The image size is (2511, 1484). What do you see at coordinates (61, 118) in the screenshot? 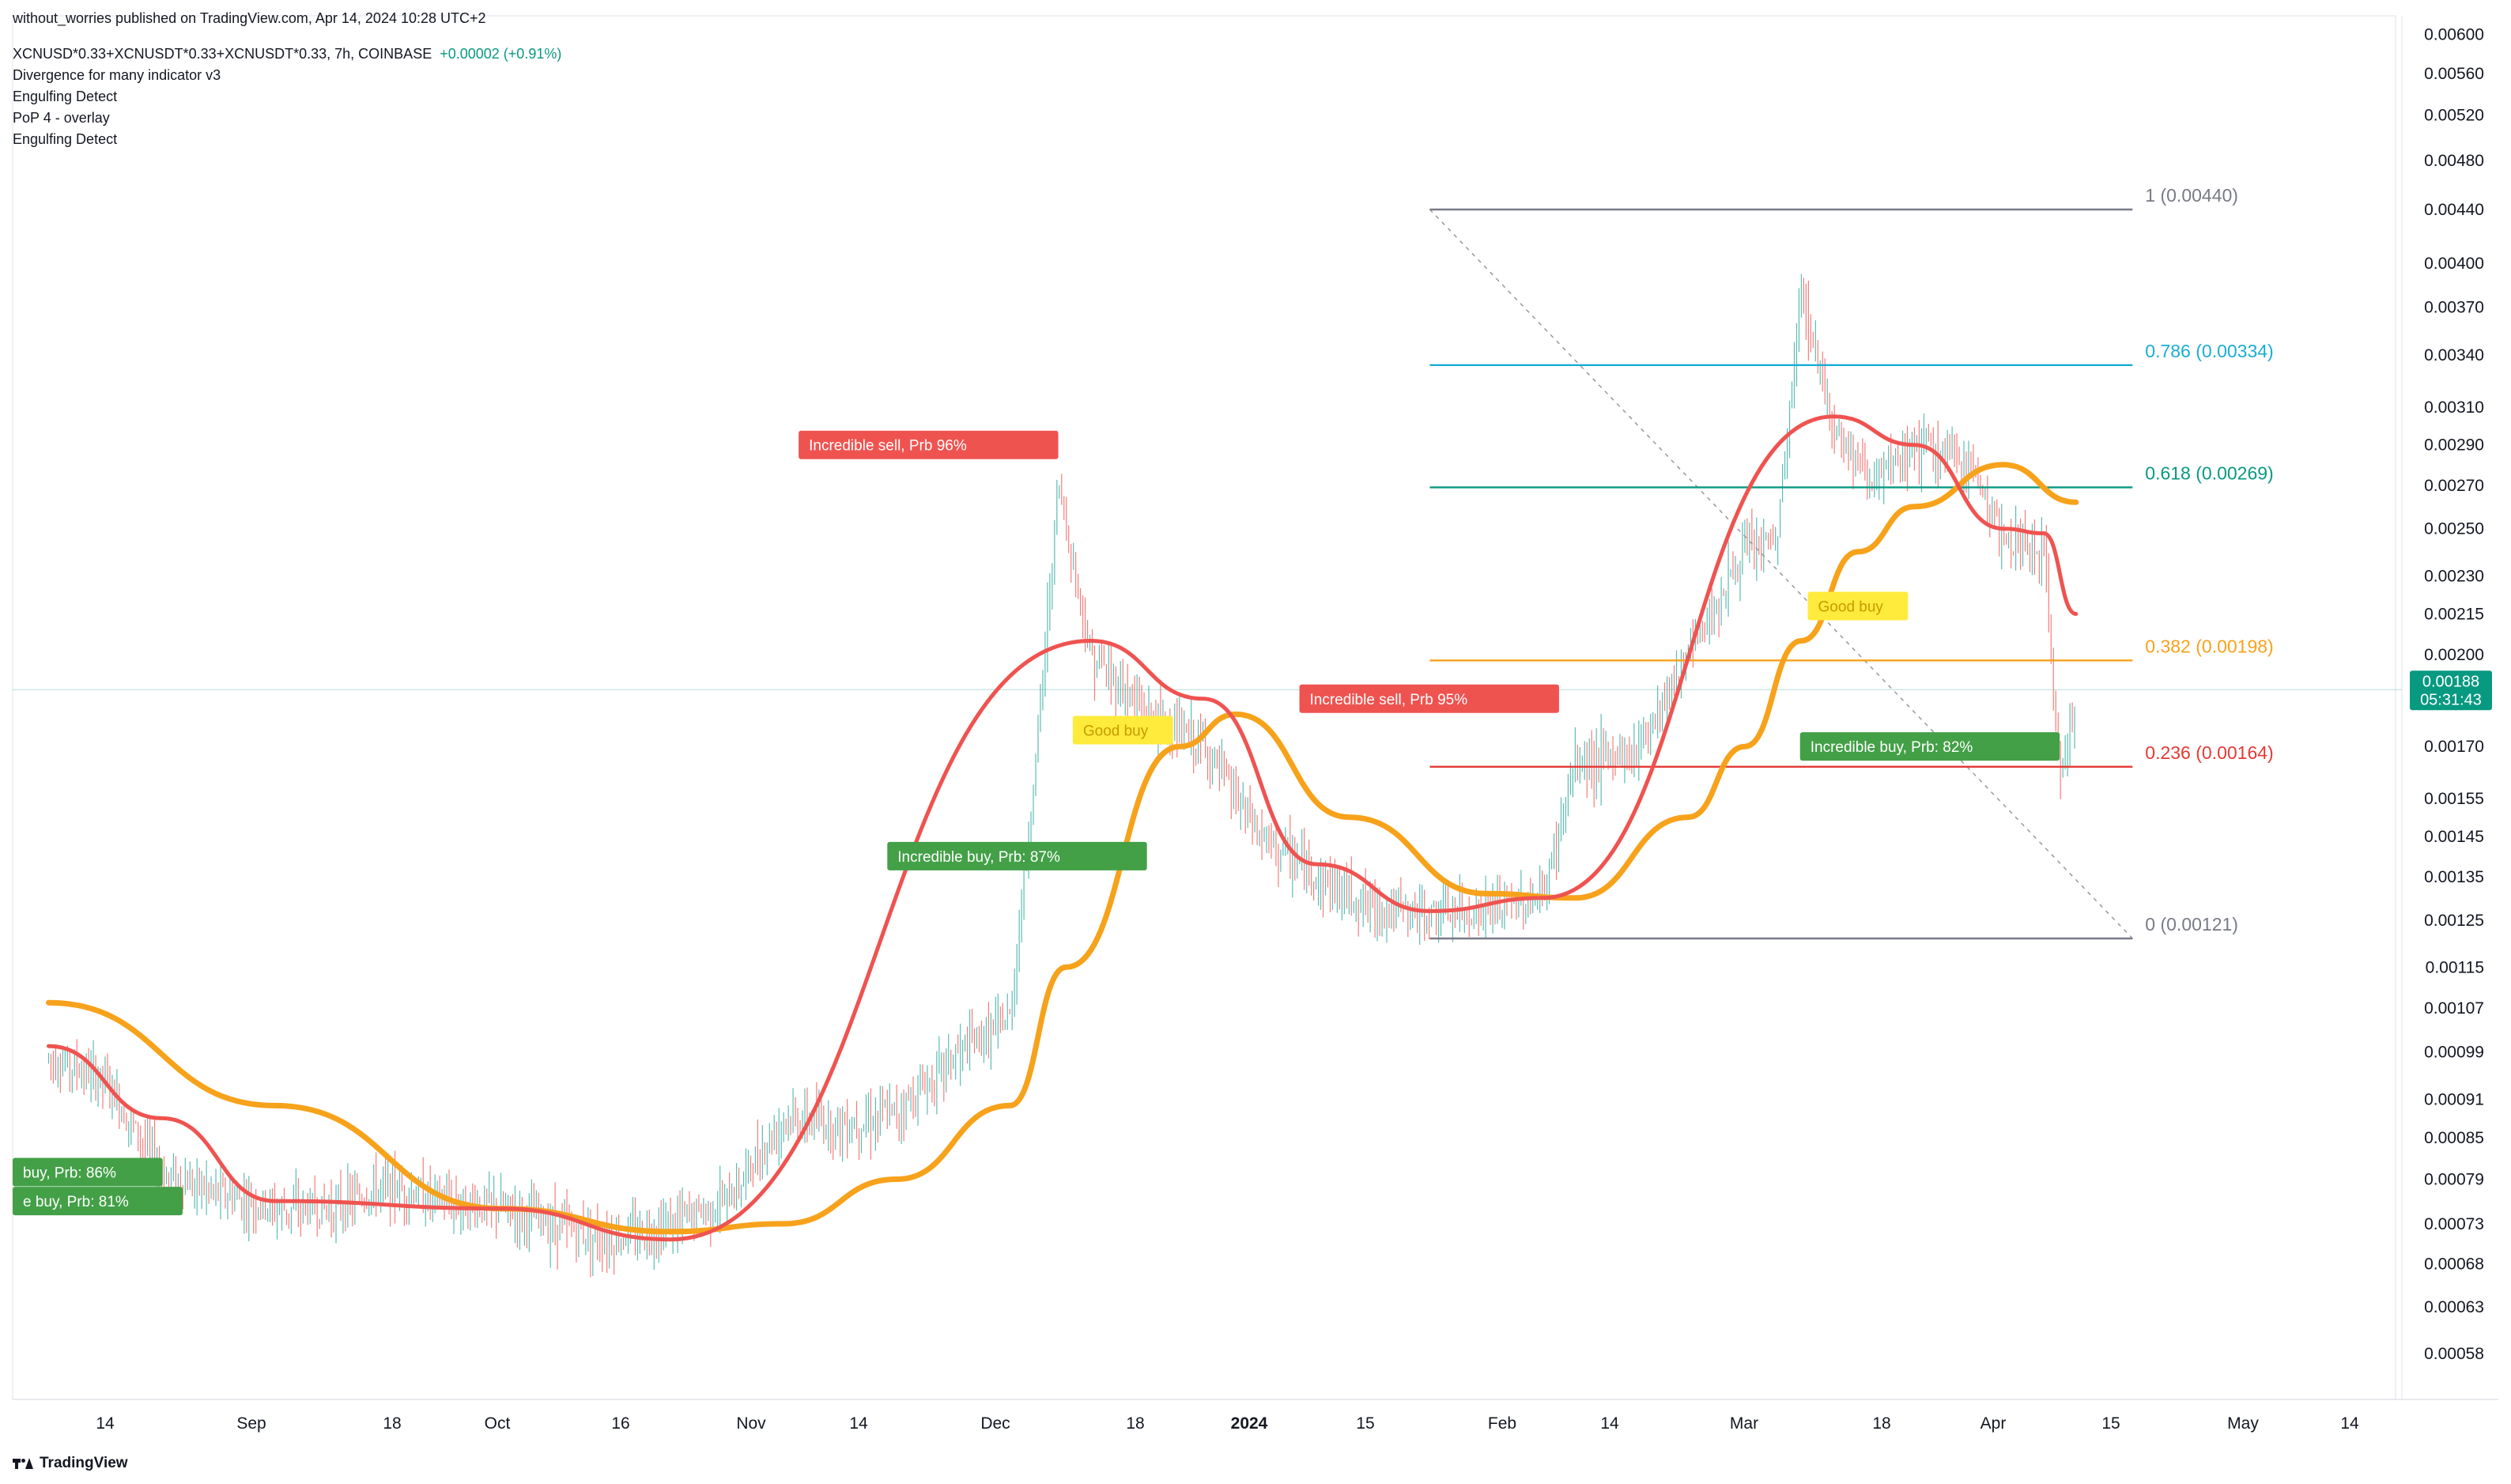
I see `indicator-legend-3: PoP 4 - overlay` at bounding box center [61, 118].